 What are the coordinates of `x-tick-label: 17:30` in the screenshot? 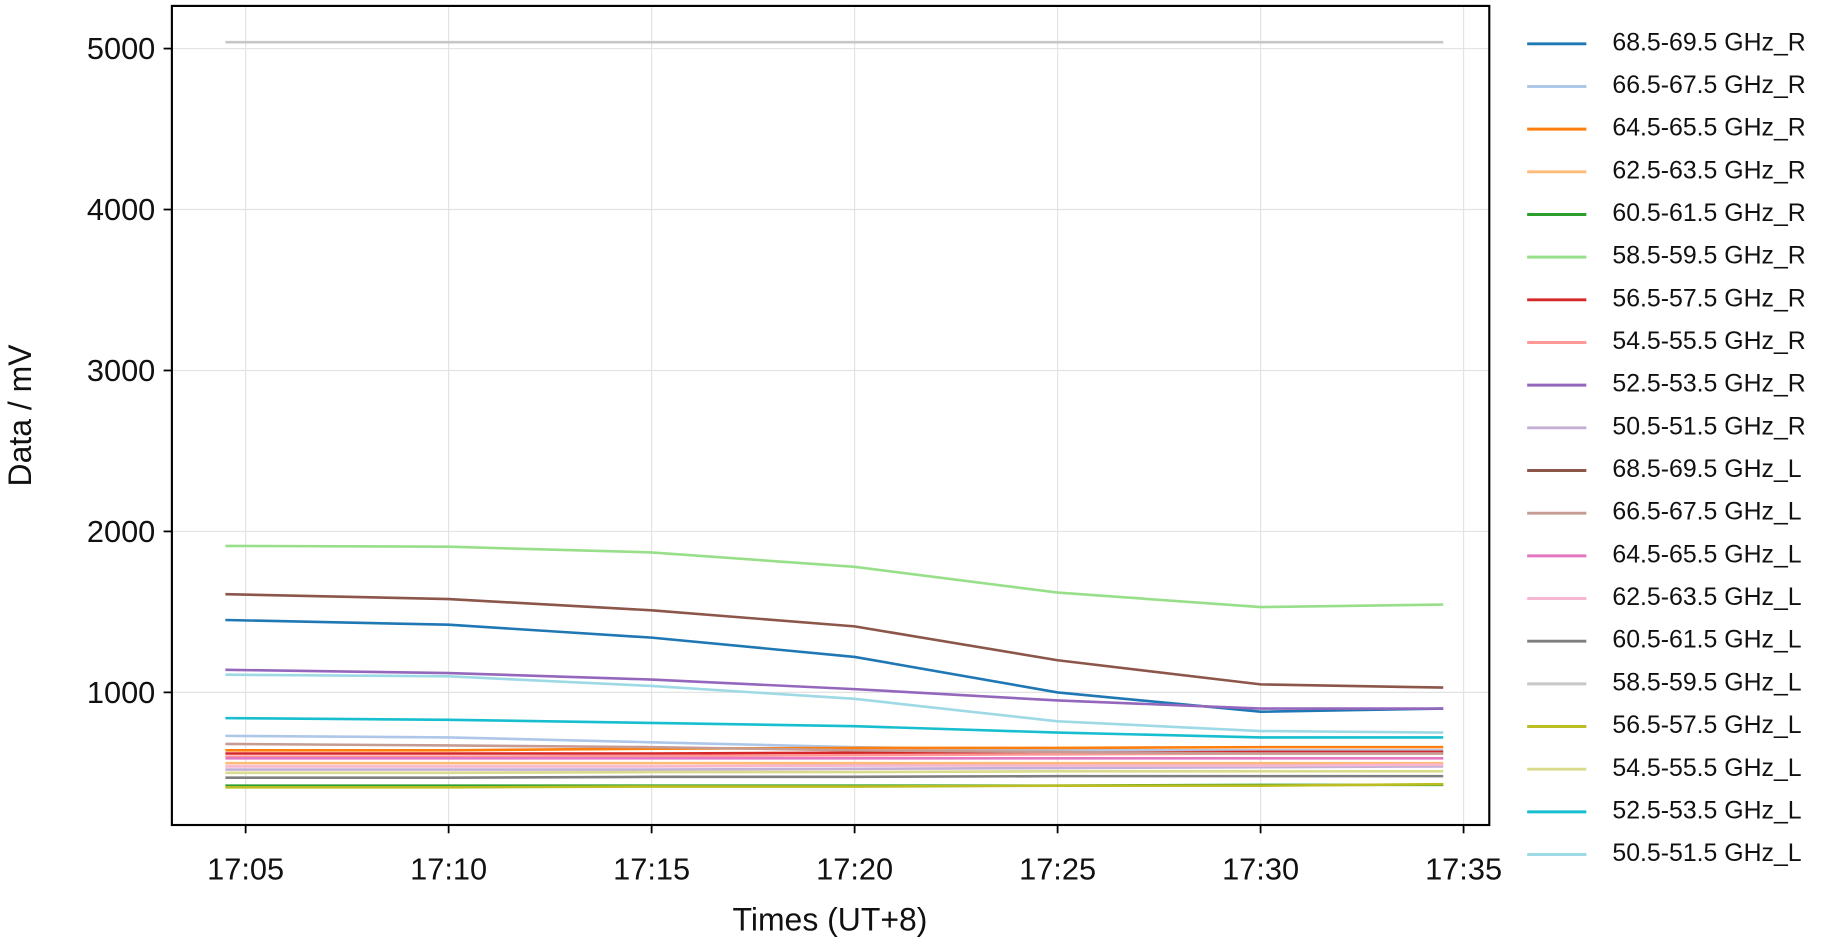 It's located at (1260, 868).